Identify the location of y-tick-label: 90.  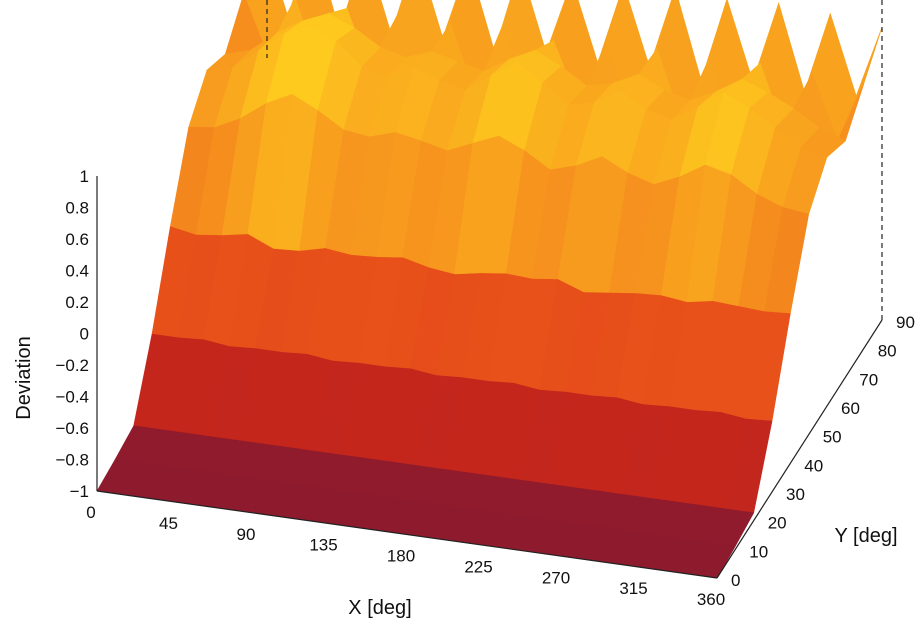
(905, 322).